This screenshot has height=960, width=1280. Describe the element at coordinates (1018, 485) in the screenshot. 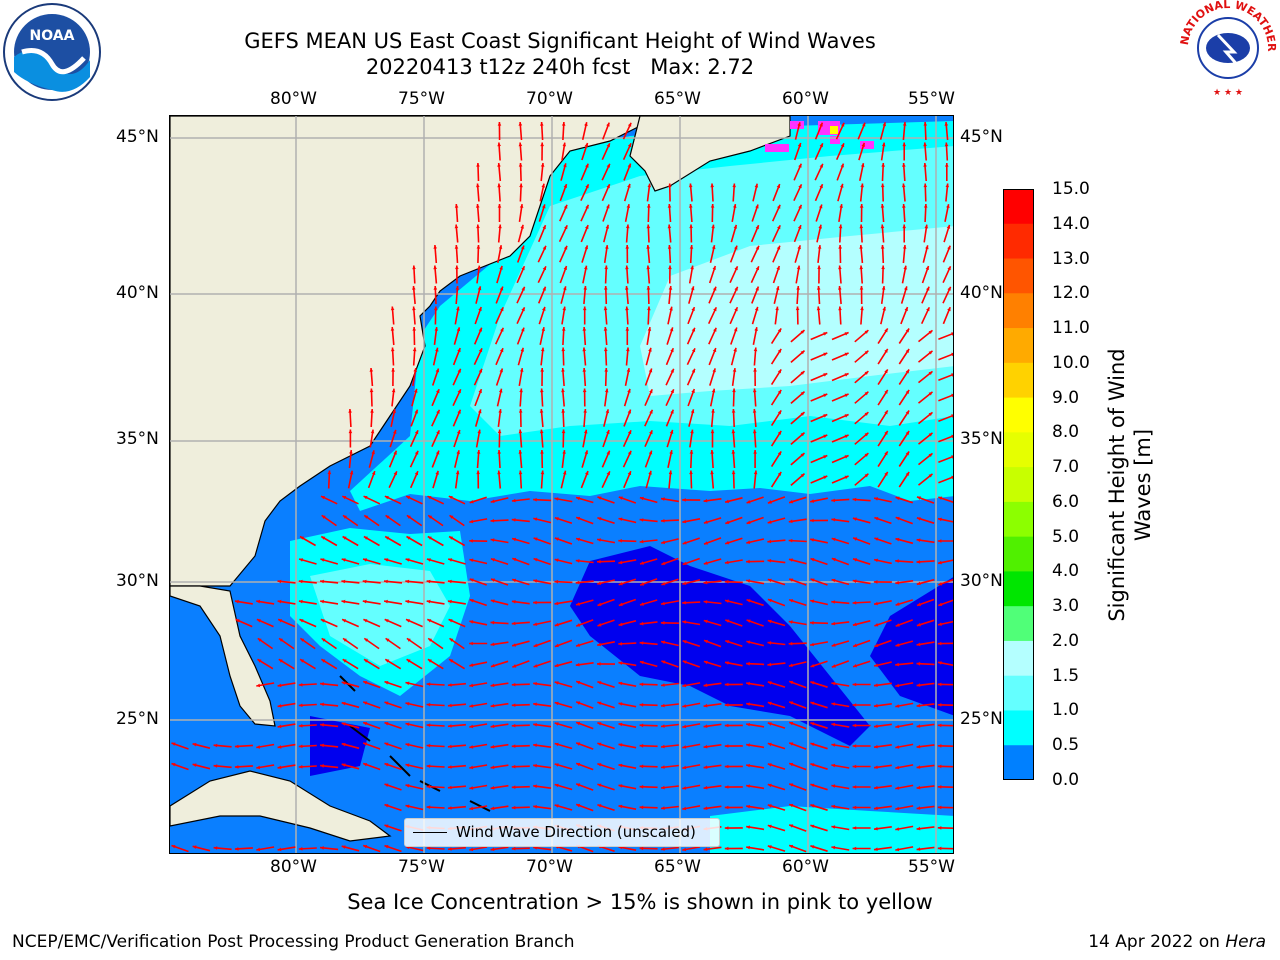

I see `colorbar-svg` at that location.